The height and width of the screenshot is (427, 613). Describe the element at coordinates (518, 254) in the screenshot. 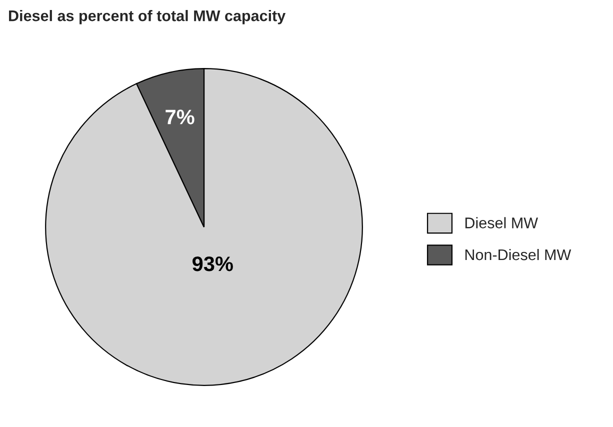

I see `legend-label: Non-Diesel MW` at that location.